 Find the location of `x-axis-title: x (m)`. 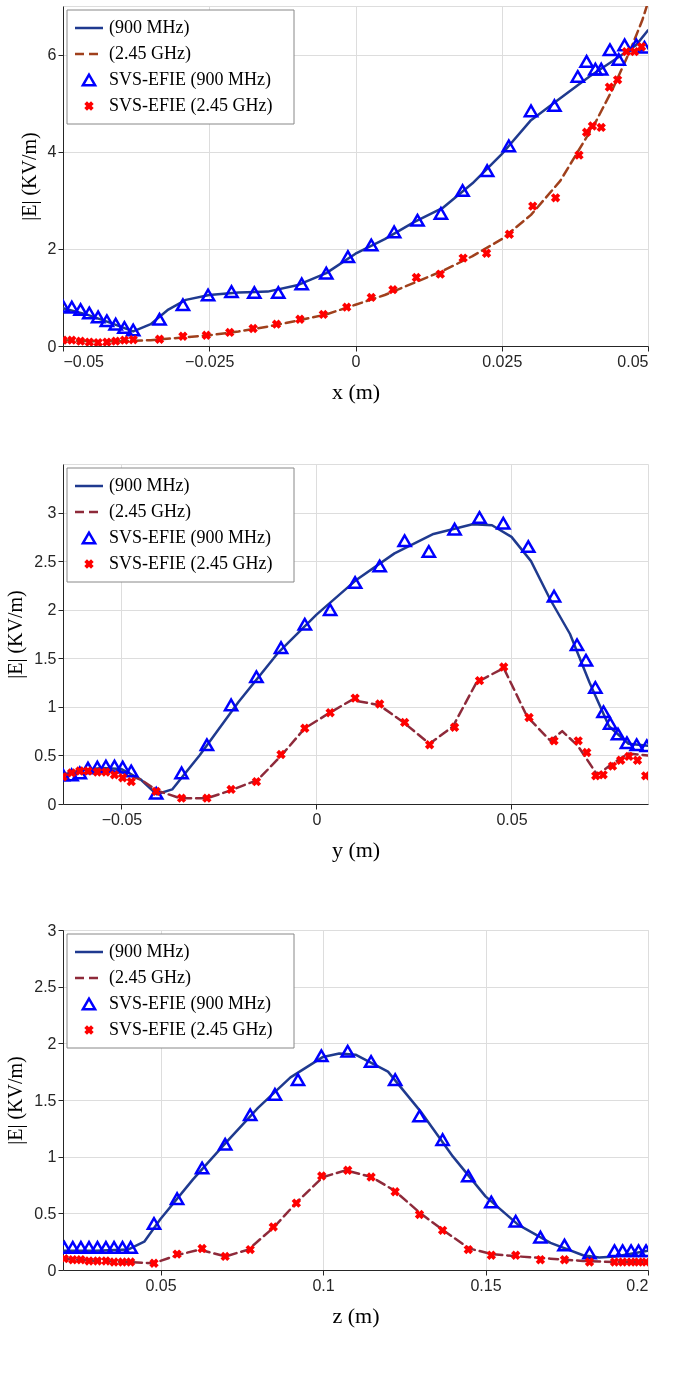

x-axis-title: x (m) is located at coordinates (356, 391).